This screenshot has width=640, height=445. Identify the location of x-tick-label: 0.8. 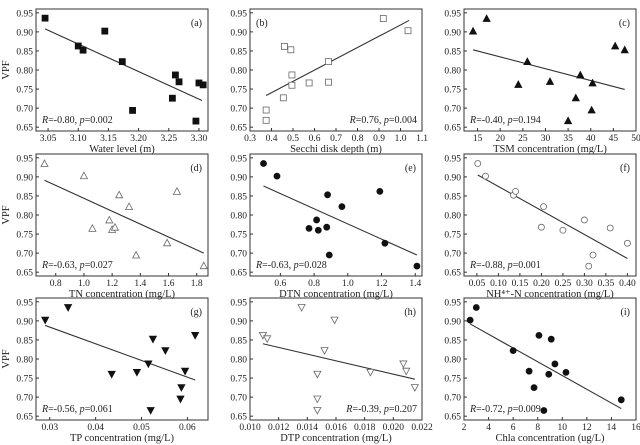
(358, 139).